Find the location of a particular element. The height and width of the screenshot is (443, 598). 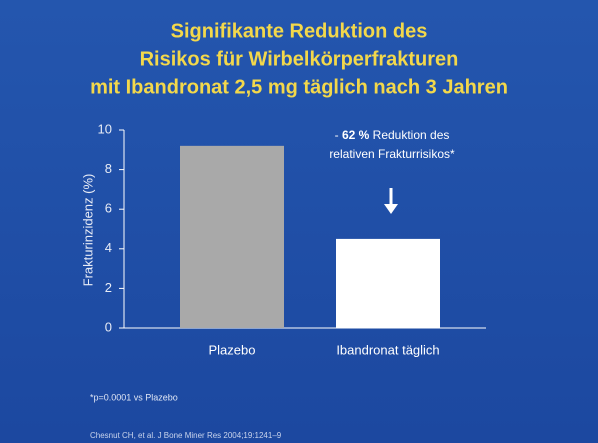

annotation-line: relativen Frakturrisikos* is located at coordinates (392, 154).